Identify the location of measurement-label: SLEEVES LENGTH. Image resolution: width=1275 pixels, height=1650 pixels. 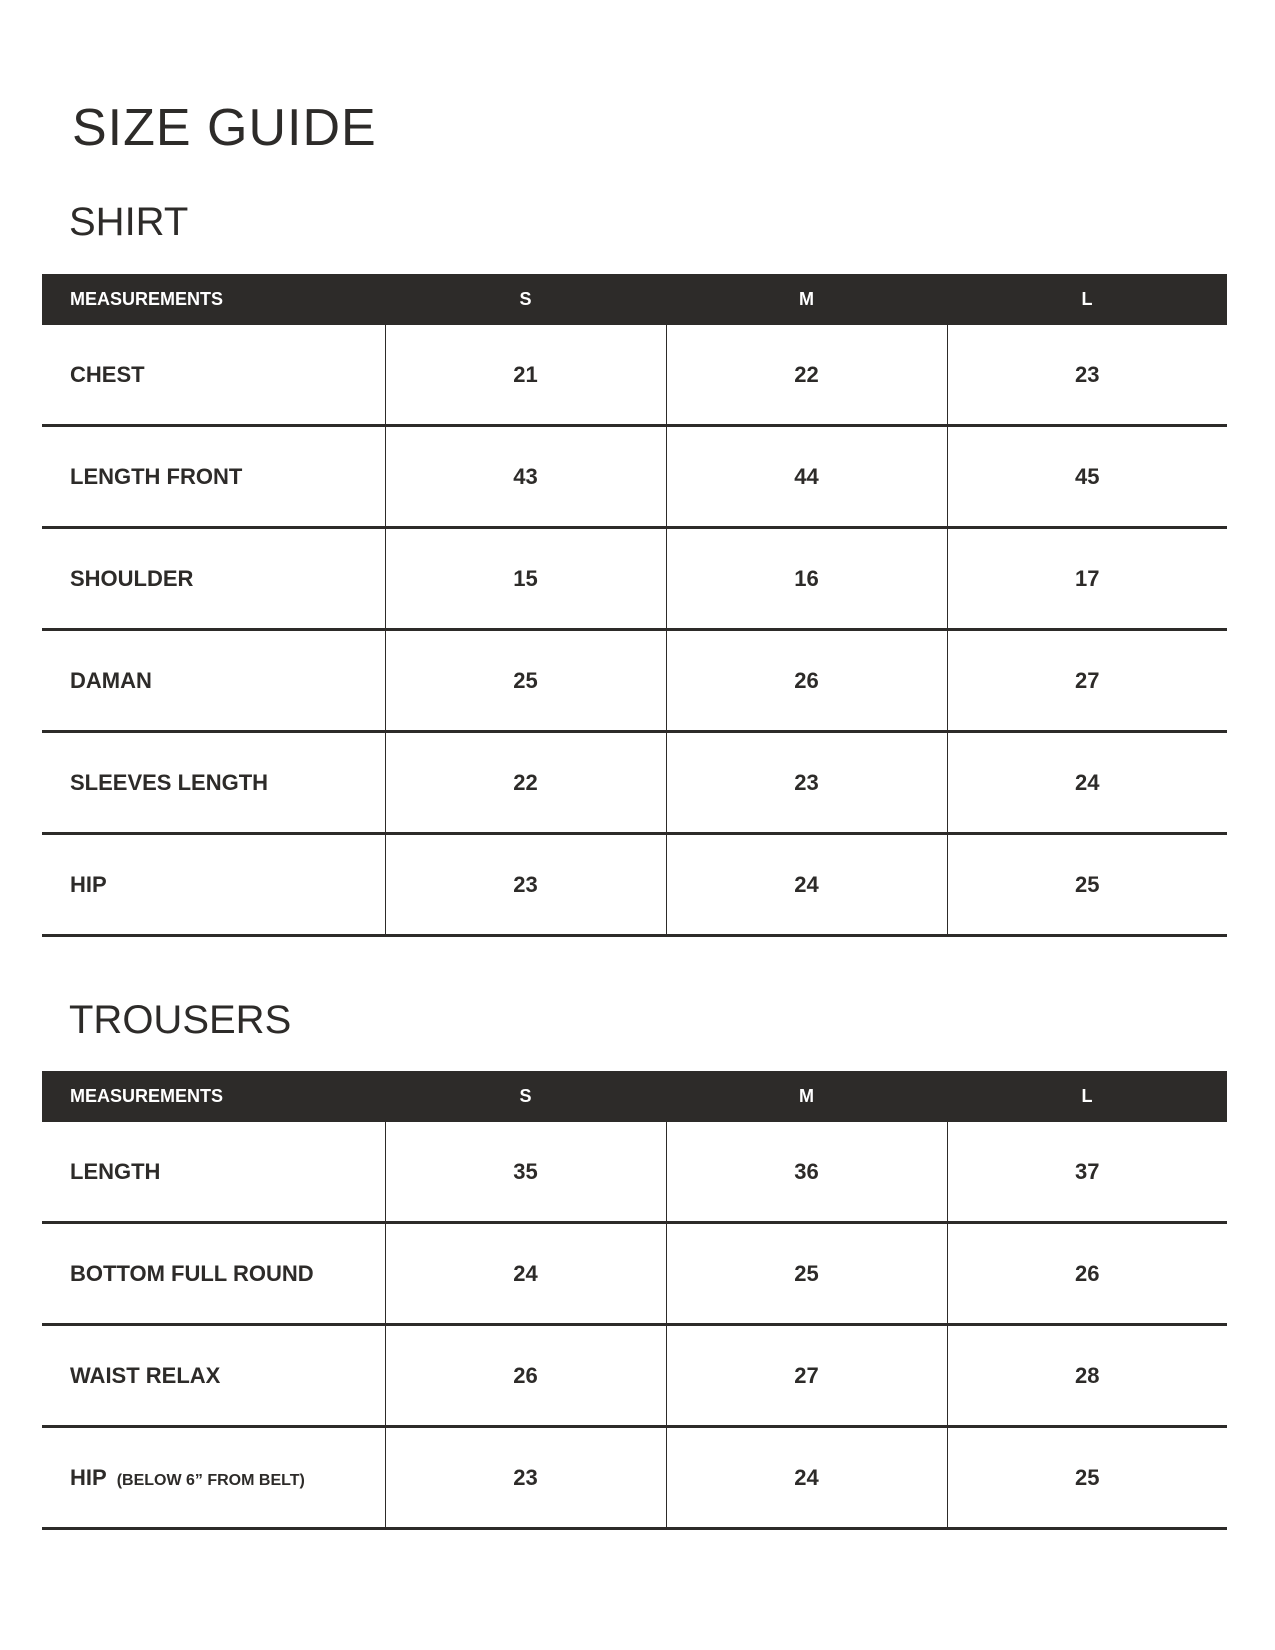
(169, 782).